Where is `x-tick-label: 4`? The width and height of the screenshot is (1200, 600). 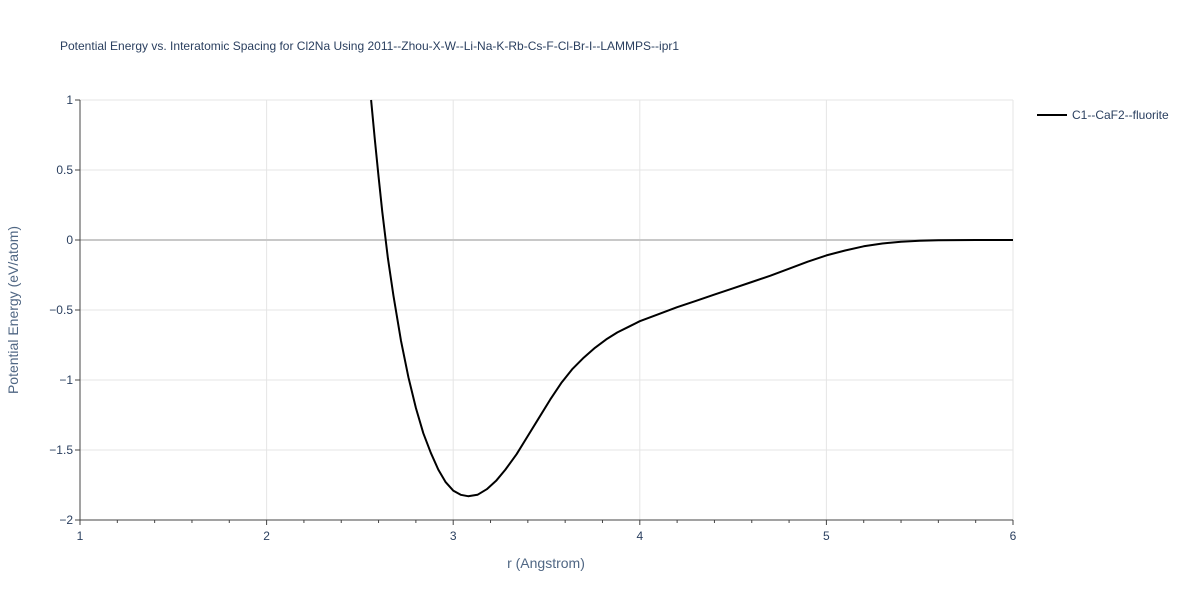 x-tick-label: 4 is located at coordinates (639, 536).